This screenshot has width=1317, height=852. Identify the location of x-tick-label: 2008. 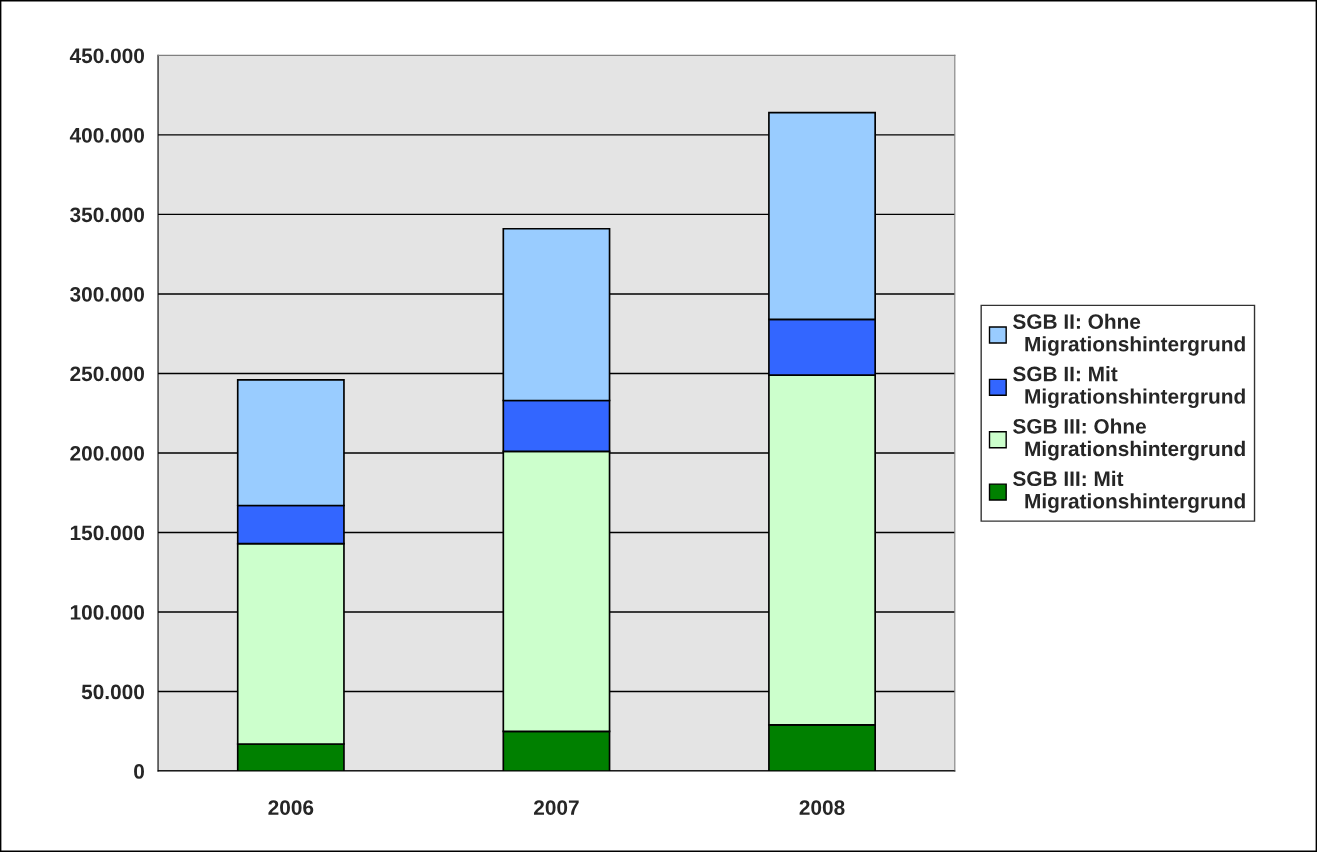
(822, 807).